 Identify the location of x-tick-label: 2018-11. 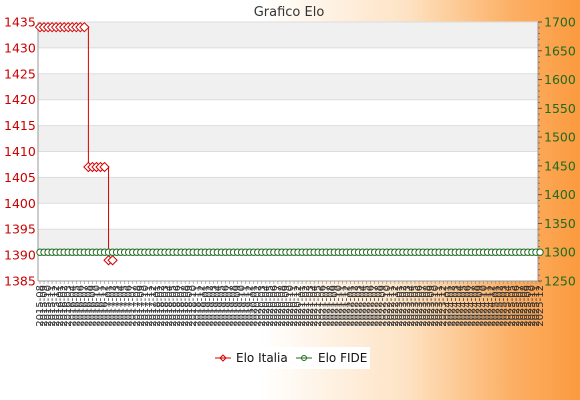
(197, 306).